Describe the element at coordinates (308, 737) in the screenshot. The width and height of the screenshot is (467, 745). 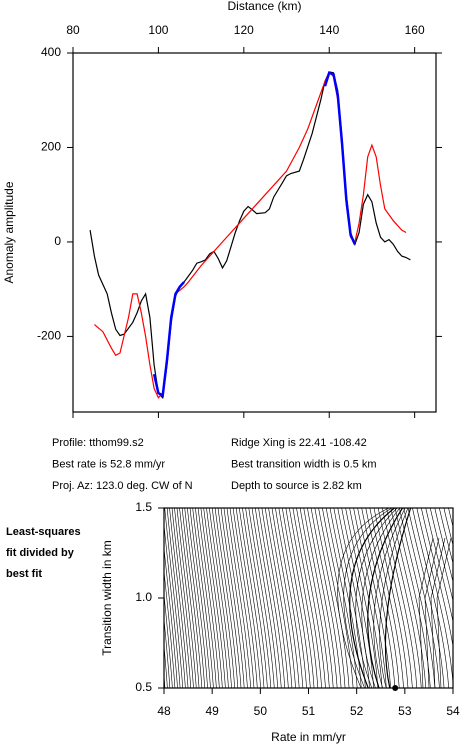
I see `x-axis-label: Rate in mm/yr` at that location.